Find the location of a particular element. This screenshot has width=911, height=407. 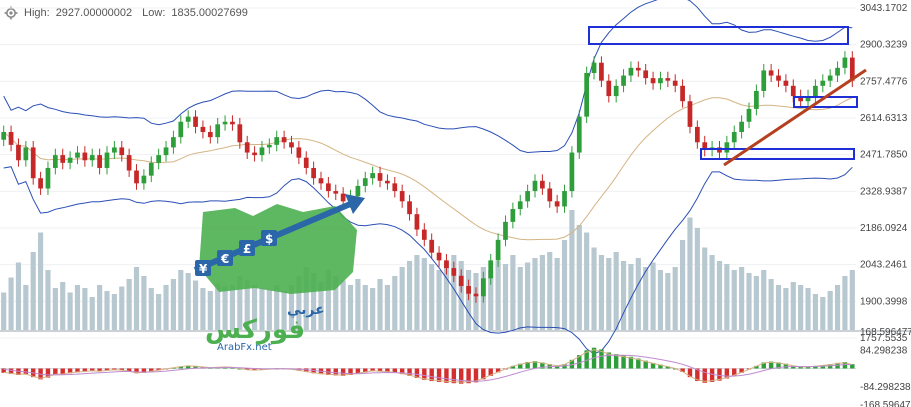

settings-gear-icon is located at coordinates (11, 13).